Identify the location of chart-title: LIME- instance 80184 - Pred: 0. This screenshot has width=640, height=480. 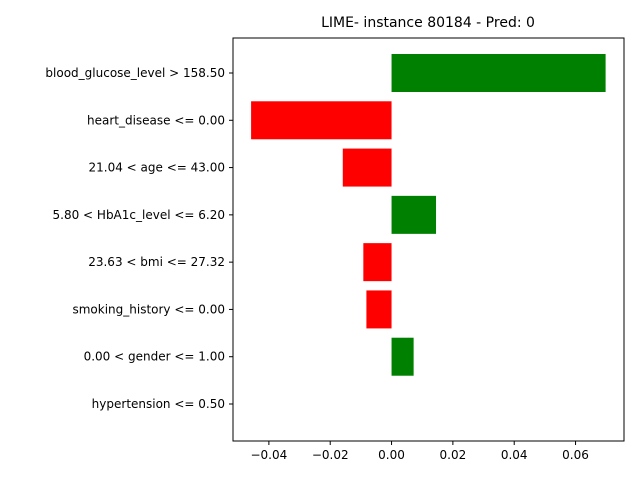
(428, 23).